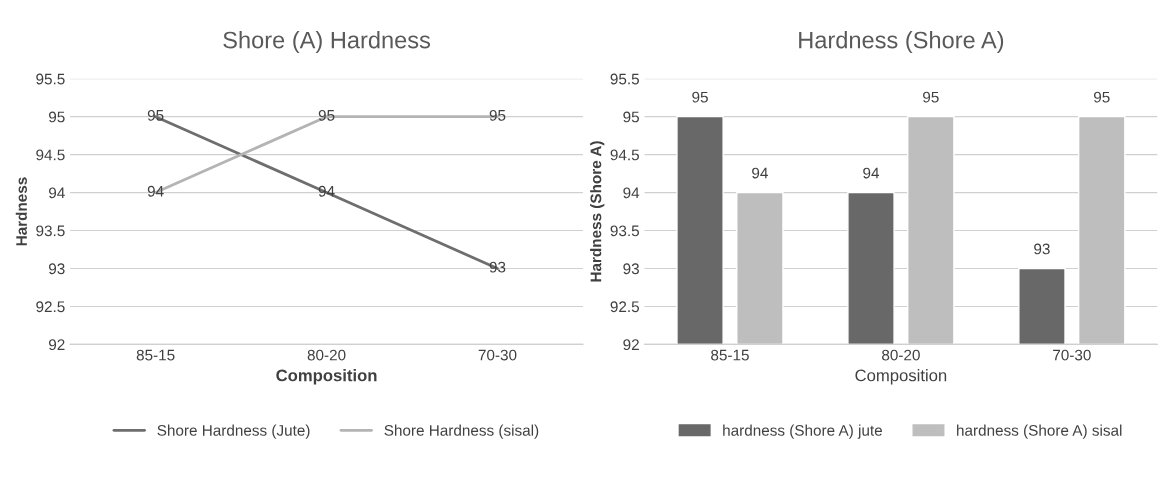 The image size is (1169, 492). Describe the element at coordinates (233, 431) in the screenshot. I see `legend-label: Shore Hardness (Jute)` at that location.